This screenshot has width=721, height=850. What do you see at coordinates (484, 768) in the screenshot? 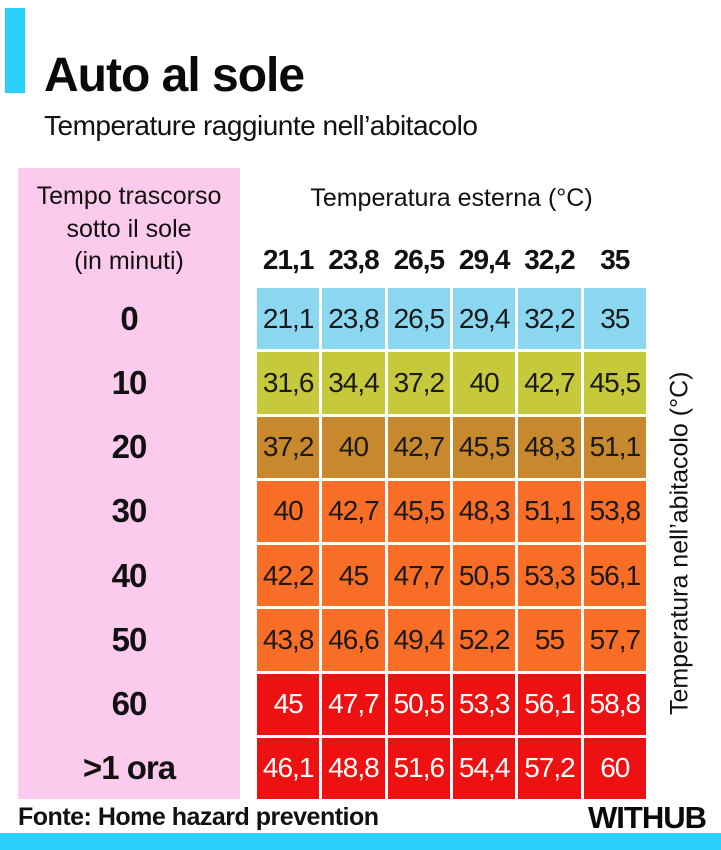
I see `heatmap-cell: 54,4` at bounding box center [484, 768].